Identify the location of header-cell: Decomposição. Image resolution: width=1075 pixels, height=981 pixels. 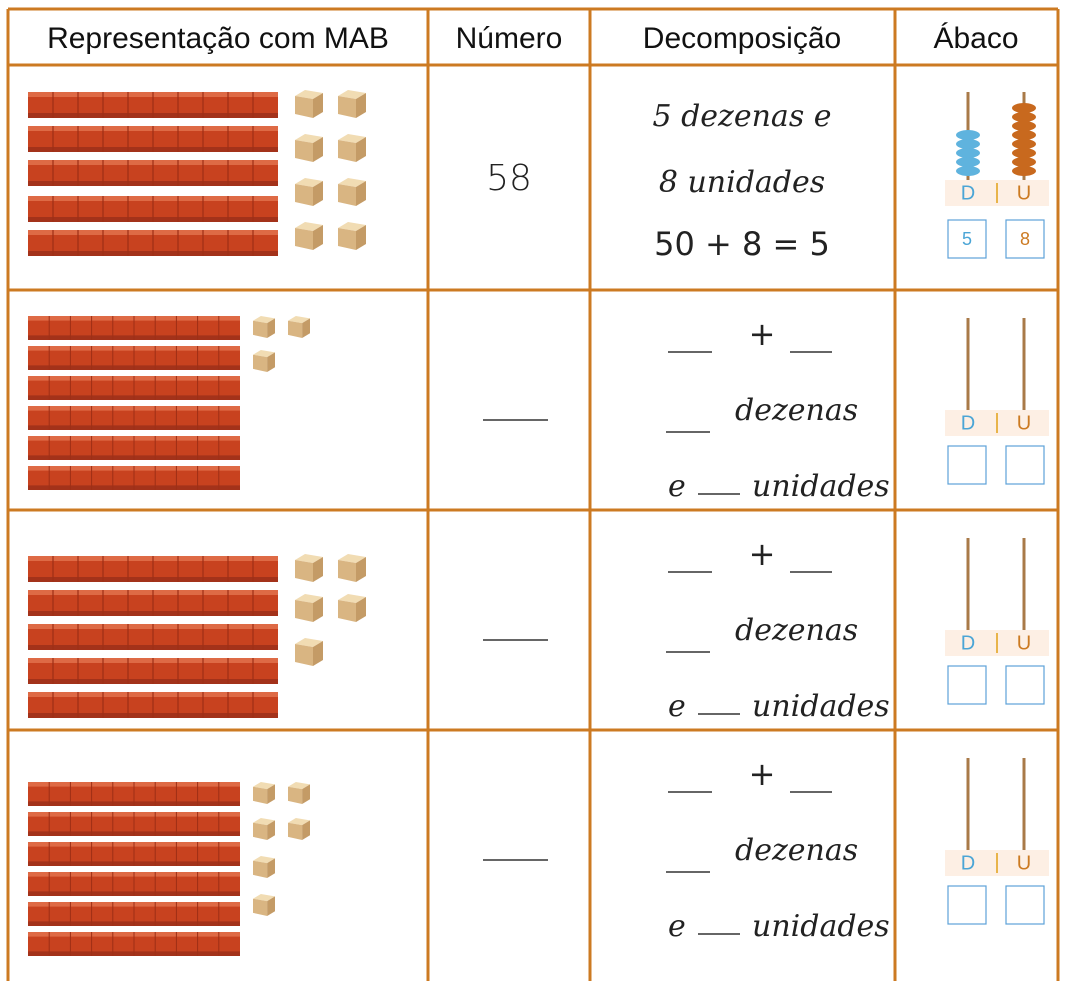
(742, 38).